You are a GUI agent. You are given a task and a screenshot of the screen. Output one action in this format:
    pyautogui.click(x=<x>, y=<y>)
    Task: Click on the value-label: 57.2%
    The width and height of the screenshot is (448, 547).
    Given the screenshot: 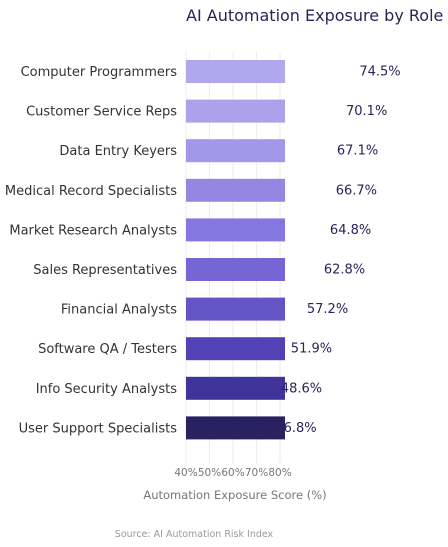 What is the action you would take?
    pyautogui.click(x=327, y=309)
    